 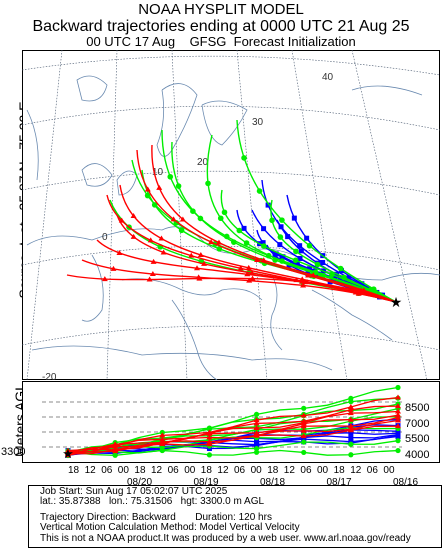 I want to click on date-tick-label: 08/16, so click(x=406, y=482).